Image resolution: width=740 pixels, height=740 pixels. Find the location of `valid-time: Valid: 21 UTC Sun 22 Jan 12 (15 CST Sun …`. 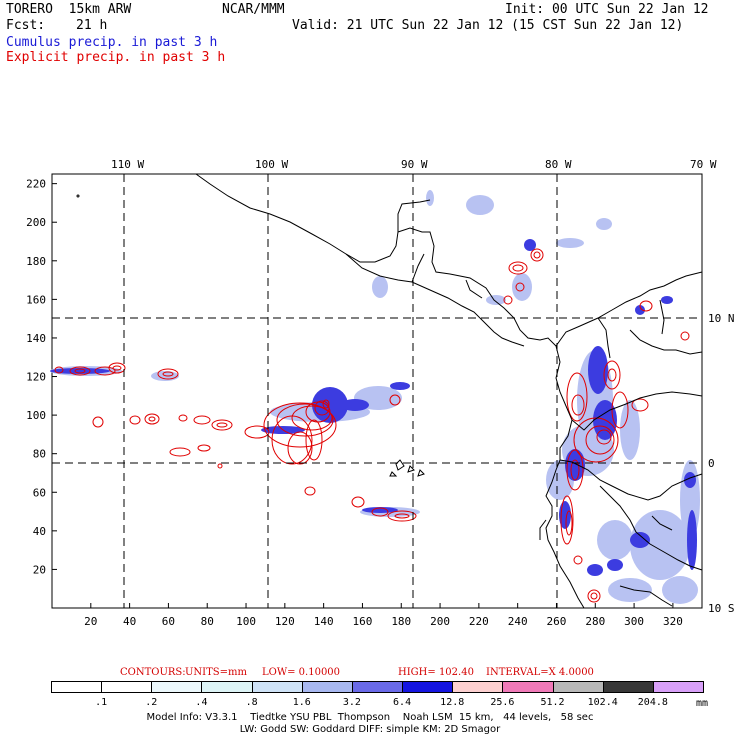

valid-time: Valid: 21 UTC Sun 22 Jan 12 (15 CST Sun … is located at coordinates (488, 25).